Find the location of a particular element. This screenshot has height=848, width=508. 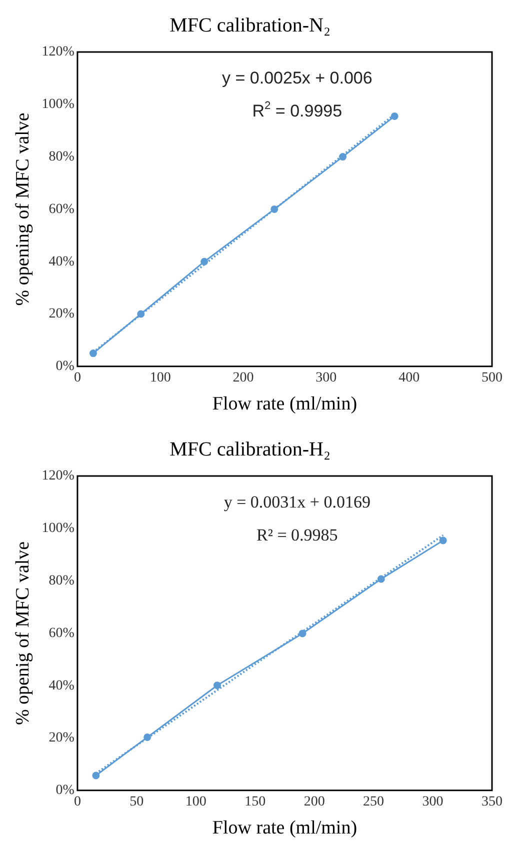

x-tick-label: 50 is located at coordinates (137, 802).